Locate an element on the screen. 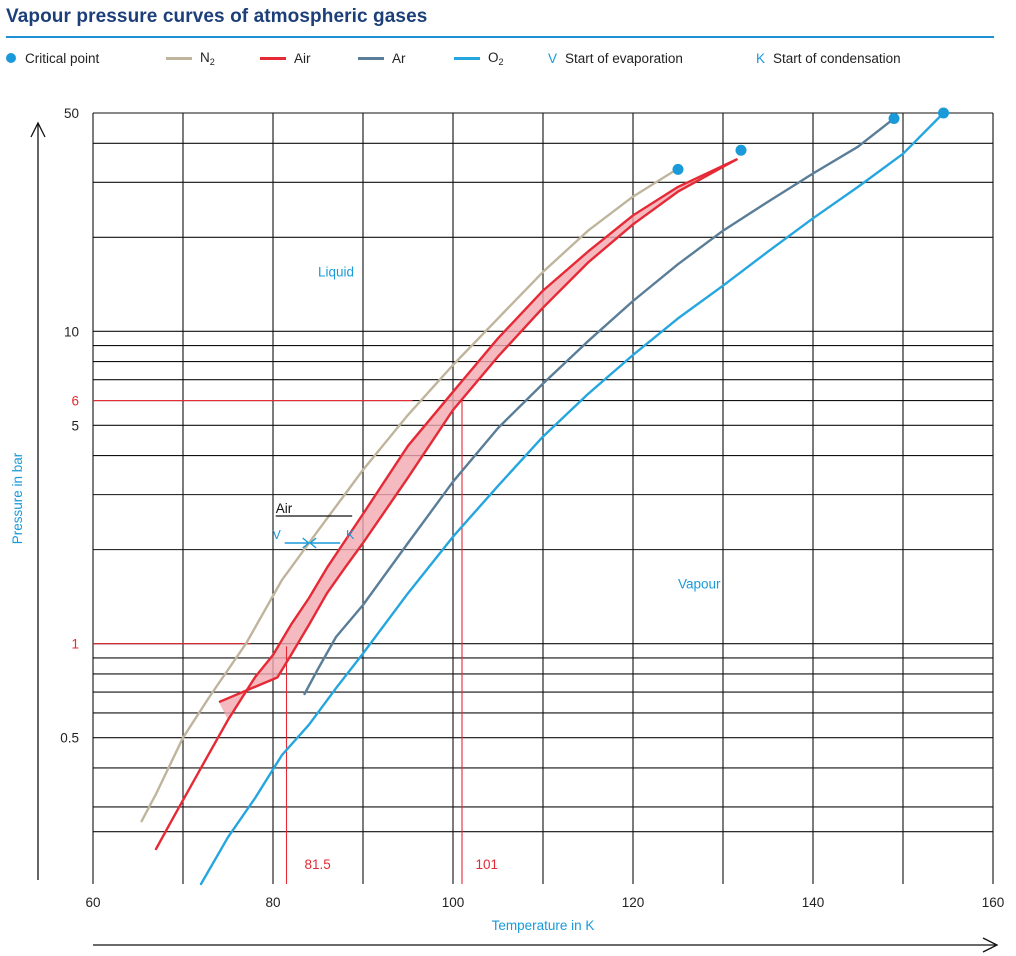 The image size is (1016, 956). y-tick-label: 50 is located at coordinates (71, 113).